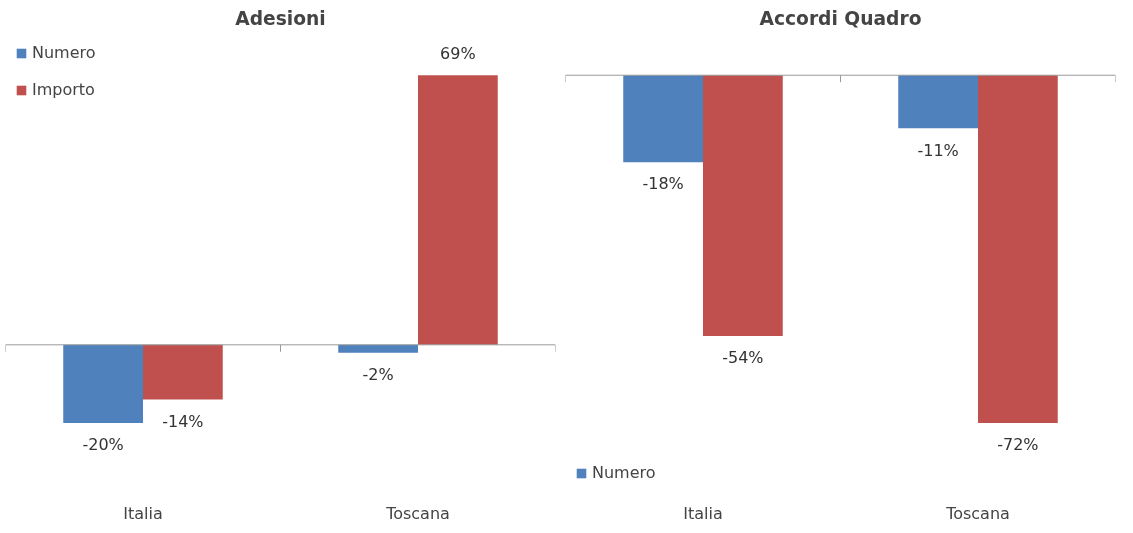 This screenshot has width=1133, height=533. What do you see at coordinates (663, 184) in the screenshot?
I see `data-label: -18%` at bounding box center [663, 184].